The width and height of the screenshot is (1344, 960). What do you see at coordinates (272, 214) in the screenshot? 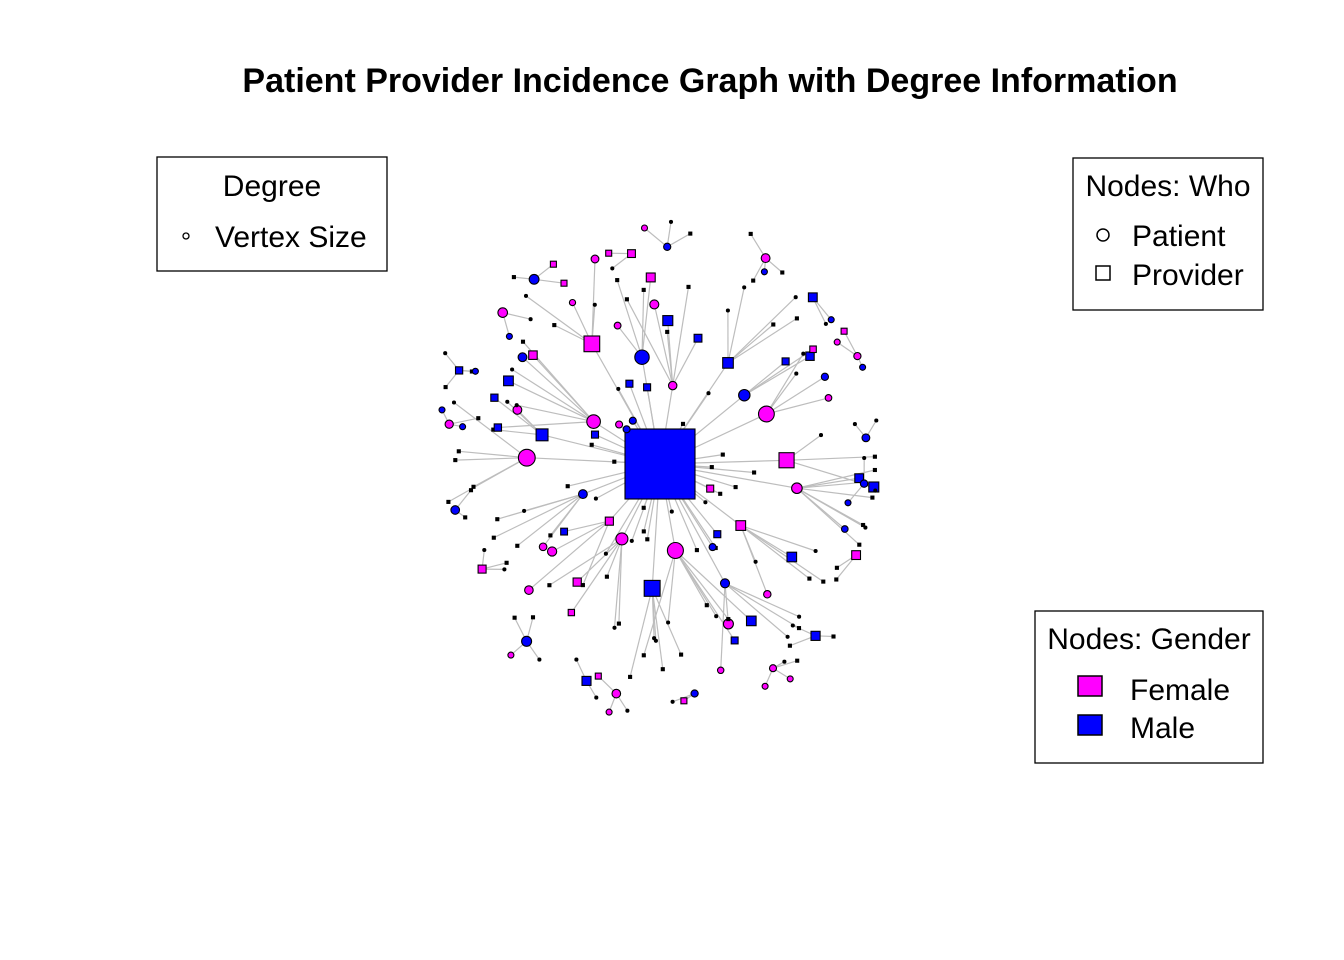
I see `legend-degree-box` at bounding box center [272, 214].